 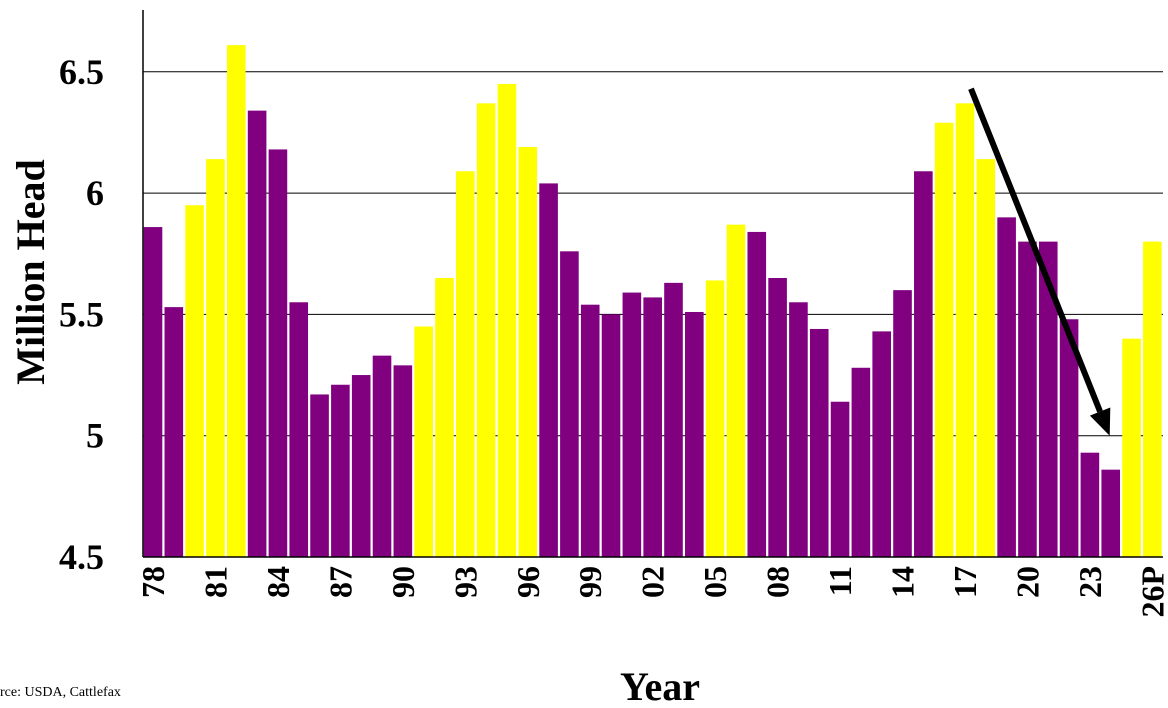 What do you see at coordinates (465, 582) in the screenshot?
I see `x-tick-label: 93` at bounding box center [465, 582].